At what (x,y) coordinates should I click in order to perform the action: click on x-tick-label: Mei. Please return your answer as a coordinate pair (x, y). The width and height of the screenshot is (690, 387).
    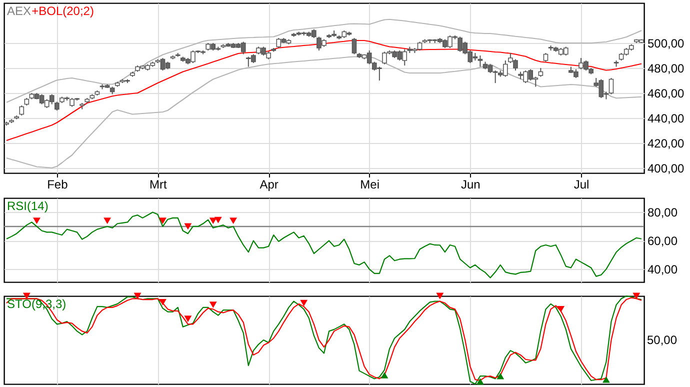
    Looking at the image, I should click on (370, 185).